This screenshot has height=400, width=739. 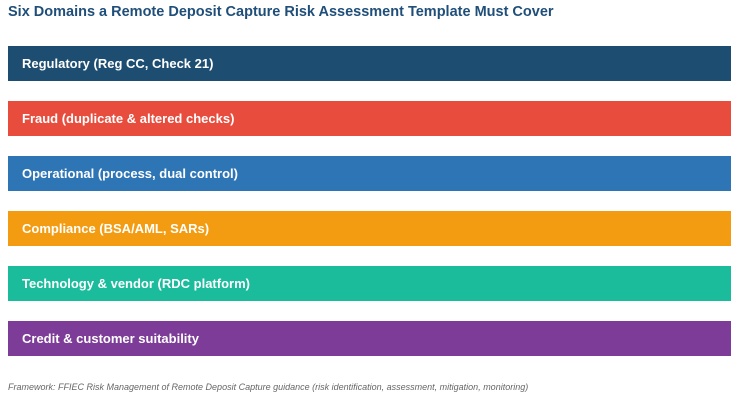 What do you see at coordinates (369, 118) in the screenshot?
I see `domain-band-fraud: Fraud (duplicate & altered checks)` at bounding box center [369, 118].